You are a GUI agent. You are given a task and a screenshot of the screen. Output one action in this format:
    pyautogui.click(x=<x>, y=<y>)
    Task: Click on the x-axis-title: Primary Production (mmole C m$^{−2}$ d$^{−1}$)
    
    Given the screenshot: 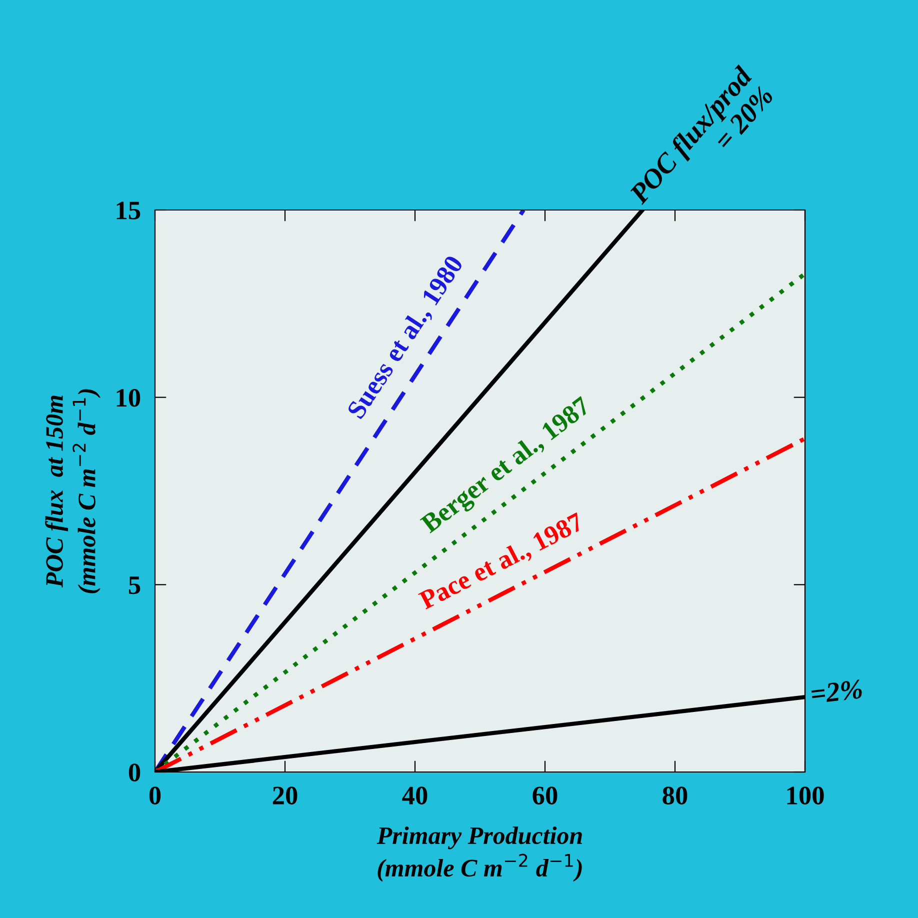 What is the action you would take?
    pyautogui.click(x=479, y=854)
    